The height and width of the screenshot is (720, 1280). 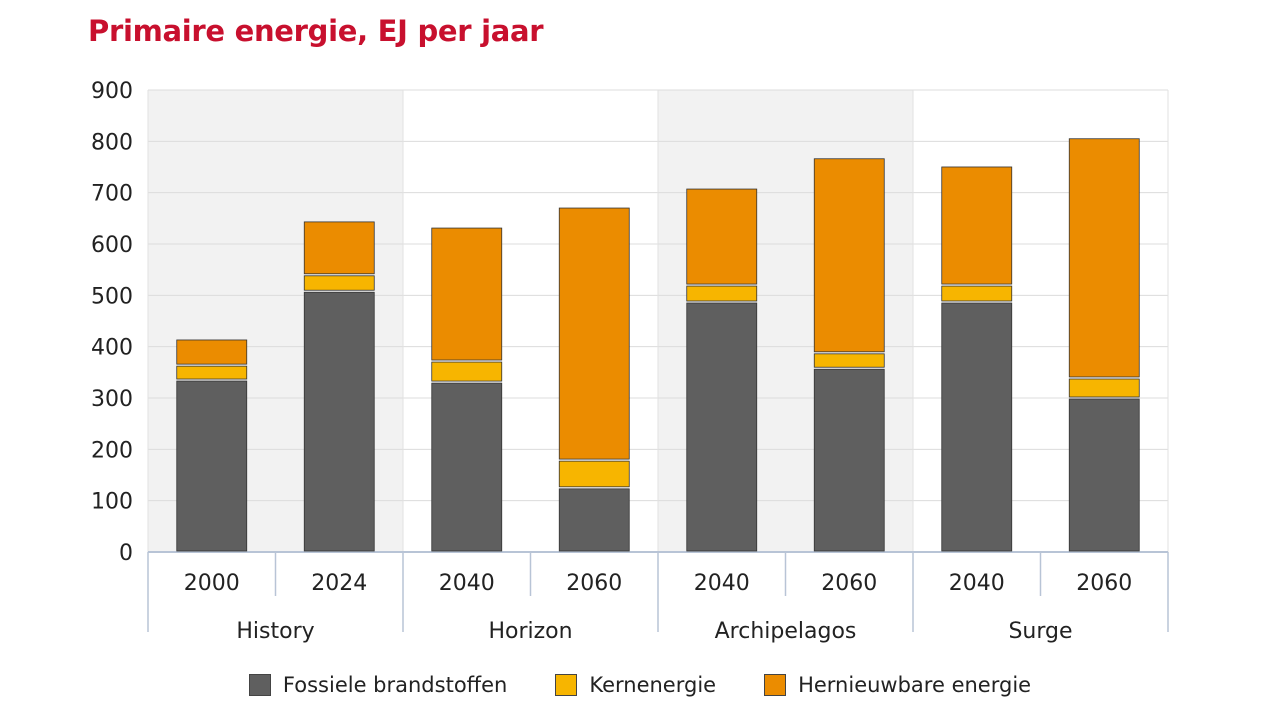 What do you see at coordinates (112, 142) in the screenshot?
I see `y-tick-label: 800` at bounding box center [112, 142].